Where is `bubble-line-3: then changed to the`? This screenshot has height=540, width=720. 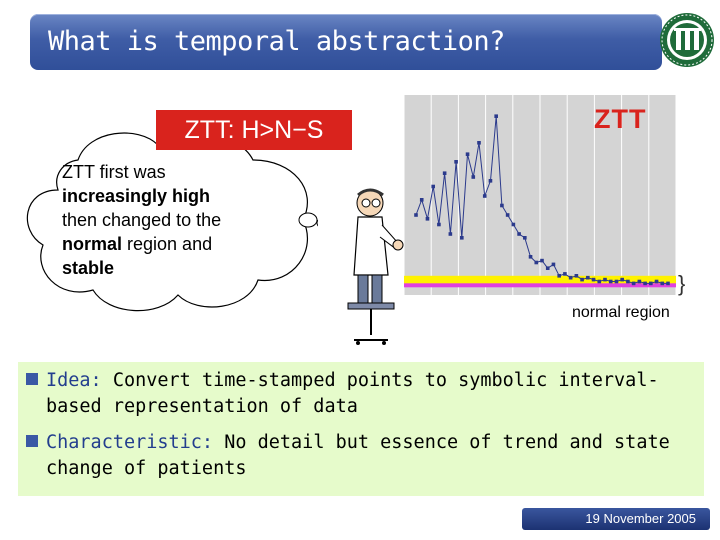
bubble-line-3: then changed to the is located at coordinates (142, 220).